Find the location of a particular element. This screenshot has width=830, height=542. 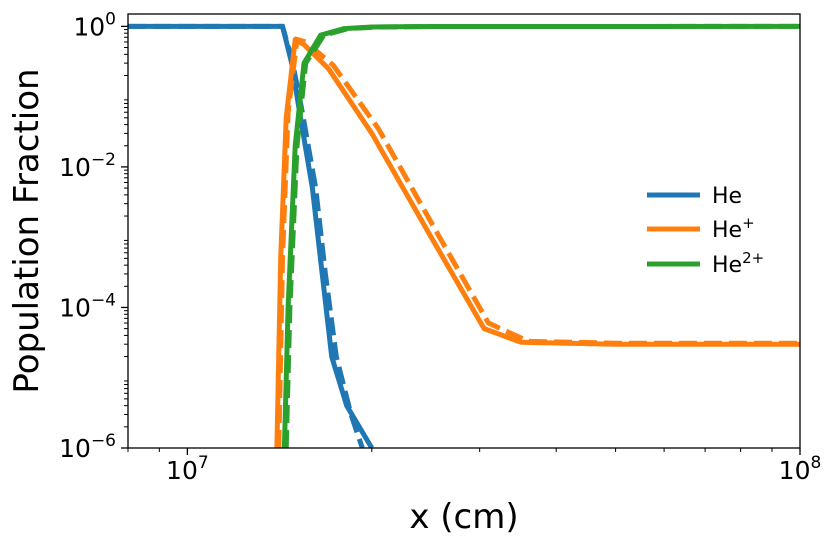

y-tick-label: 10⁻⁴ is located at coordinates (87, 306).